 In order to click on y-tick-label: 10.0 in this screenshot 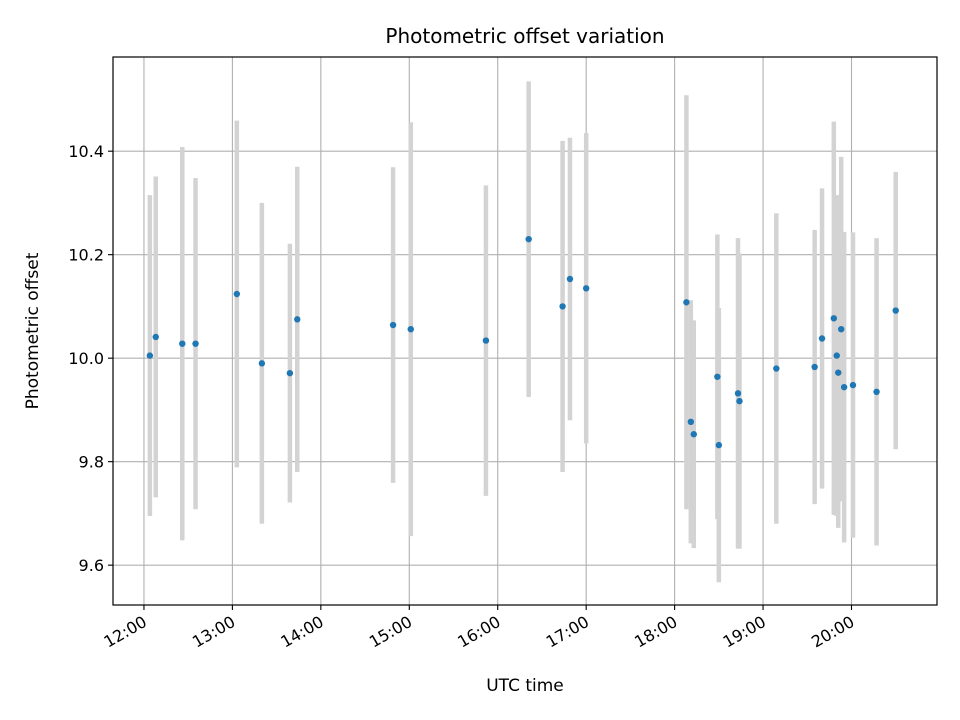, I will do `click(86, 358)`.